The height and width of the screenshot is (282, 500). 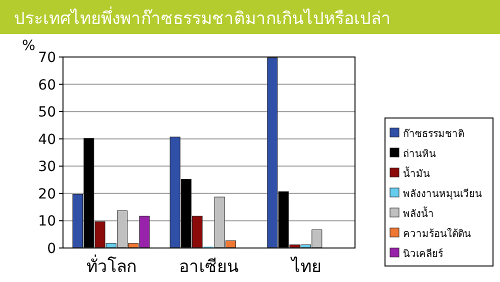 I want to click on y-tick-label: 10, so click(x=47, y=222).